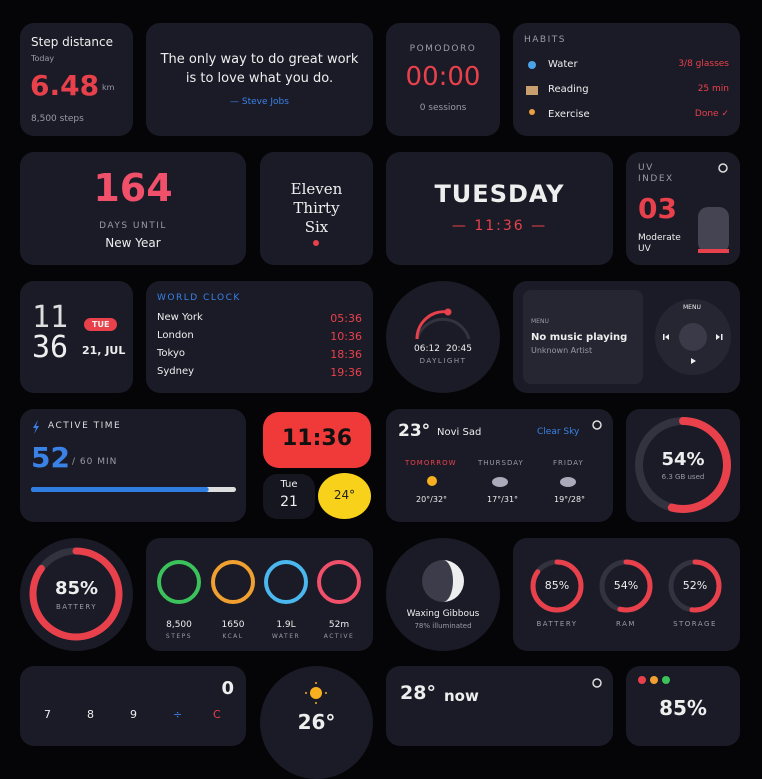  I want to click on bolt, so click(36, 427).